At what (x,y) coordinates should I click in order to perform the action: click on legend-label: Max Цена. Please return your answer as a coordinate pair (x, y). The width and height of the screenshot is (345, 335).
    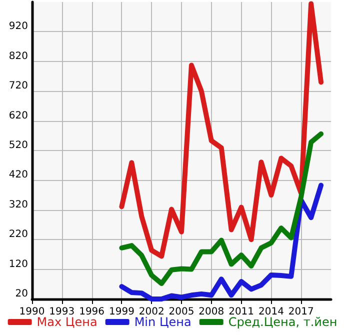
    Looking at the image, I should click on (67, 322).